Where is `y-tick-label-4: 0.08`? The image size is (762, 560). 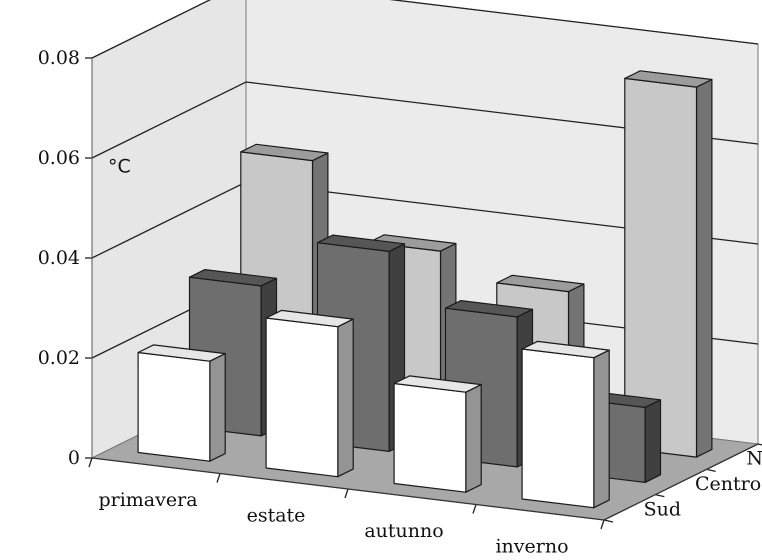 y-tick-label-4: 0.08 is located at coordinates (59, 58).